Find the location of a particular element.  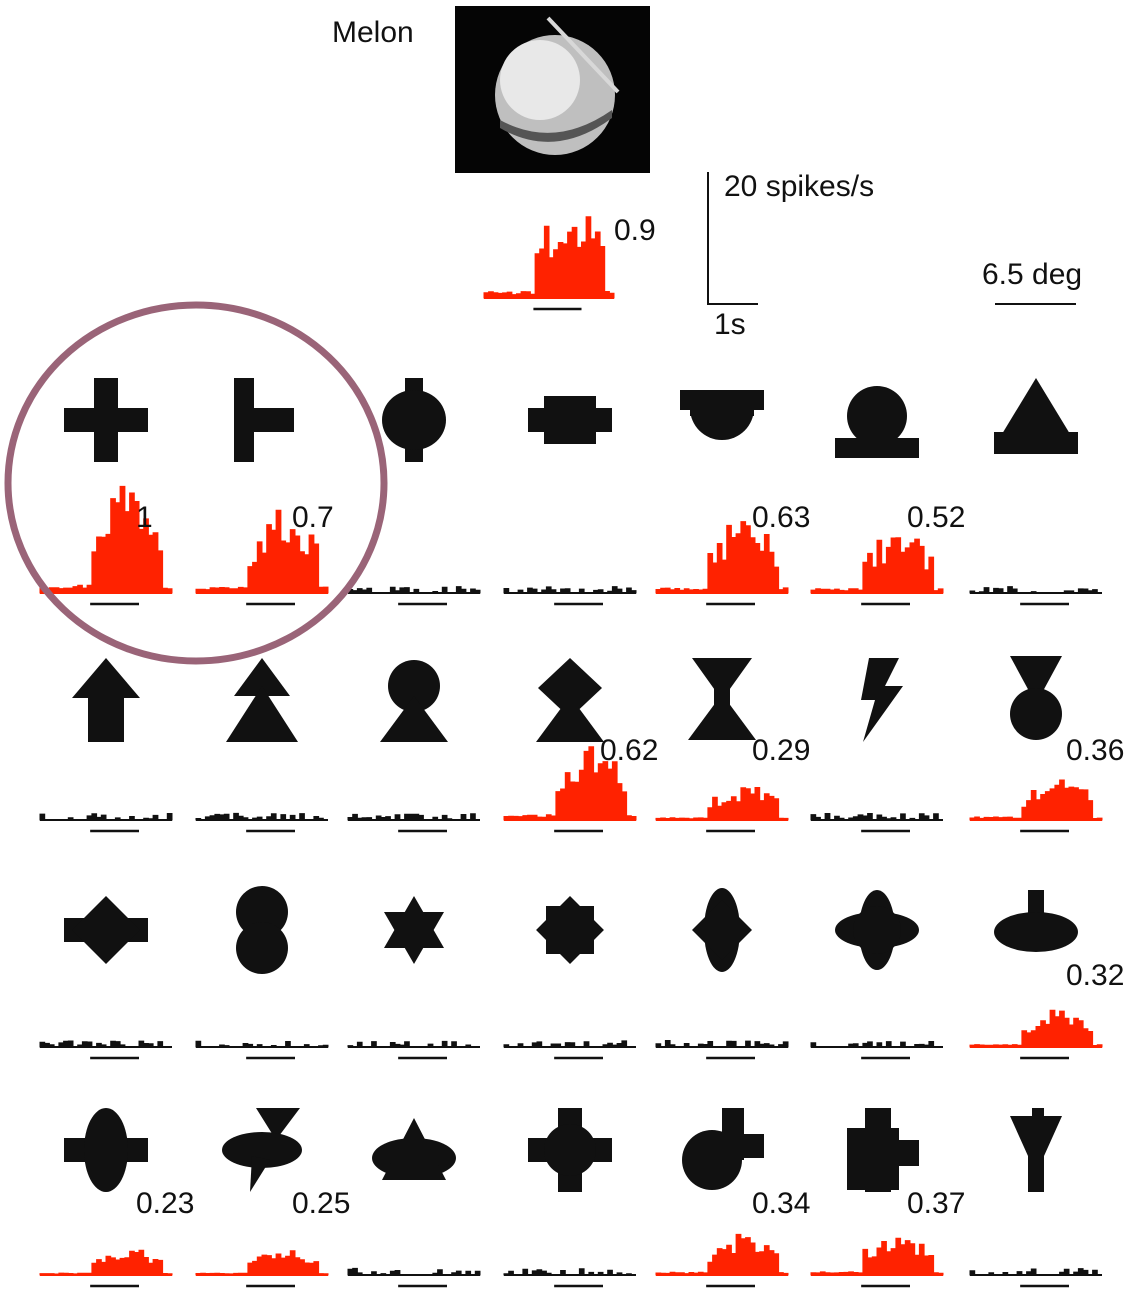

histogram-r0-c2 is located at coordinates (414, 596).